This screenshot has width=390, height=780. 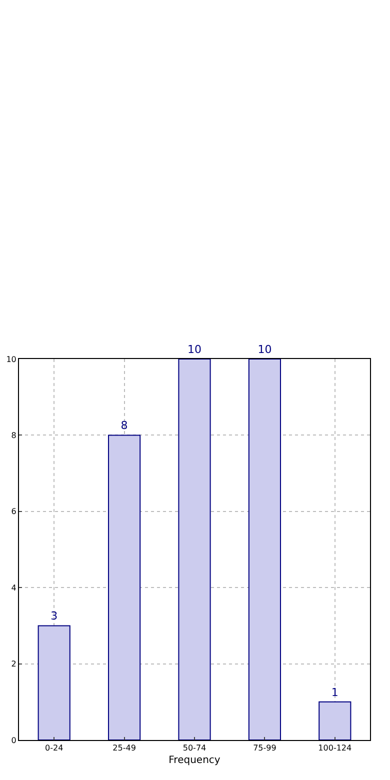 I want to click on data-label: 1, so click(x=334, y=692).